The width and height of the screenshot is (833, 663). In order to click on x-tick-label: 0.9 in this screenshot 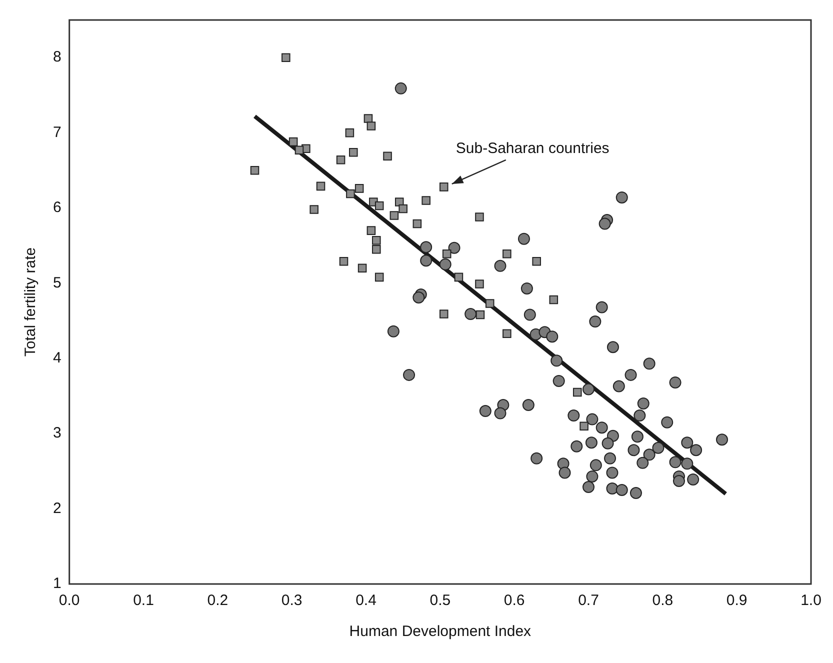, I will do `click(737, 601)`.